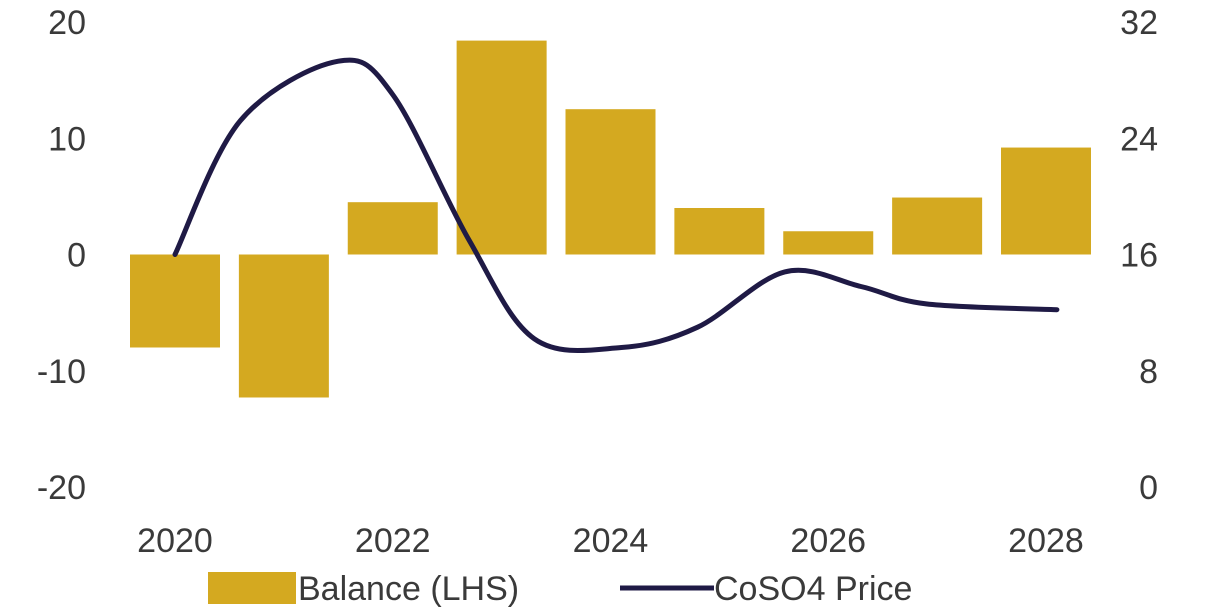 The height and width of the screenshot is (612, 1206). I want to click on legend-swatch-balance, so click(252, 588).